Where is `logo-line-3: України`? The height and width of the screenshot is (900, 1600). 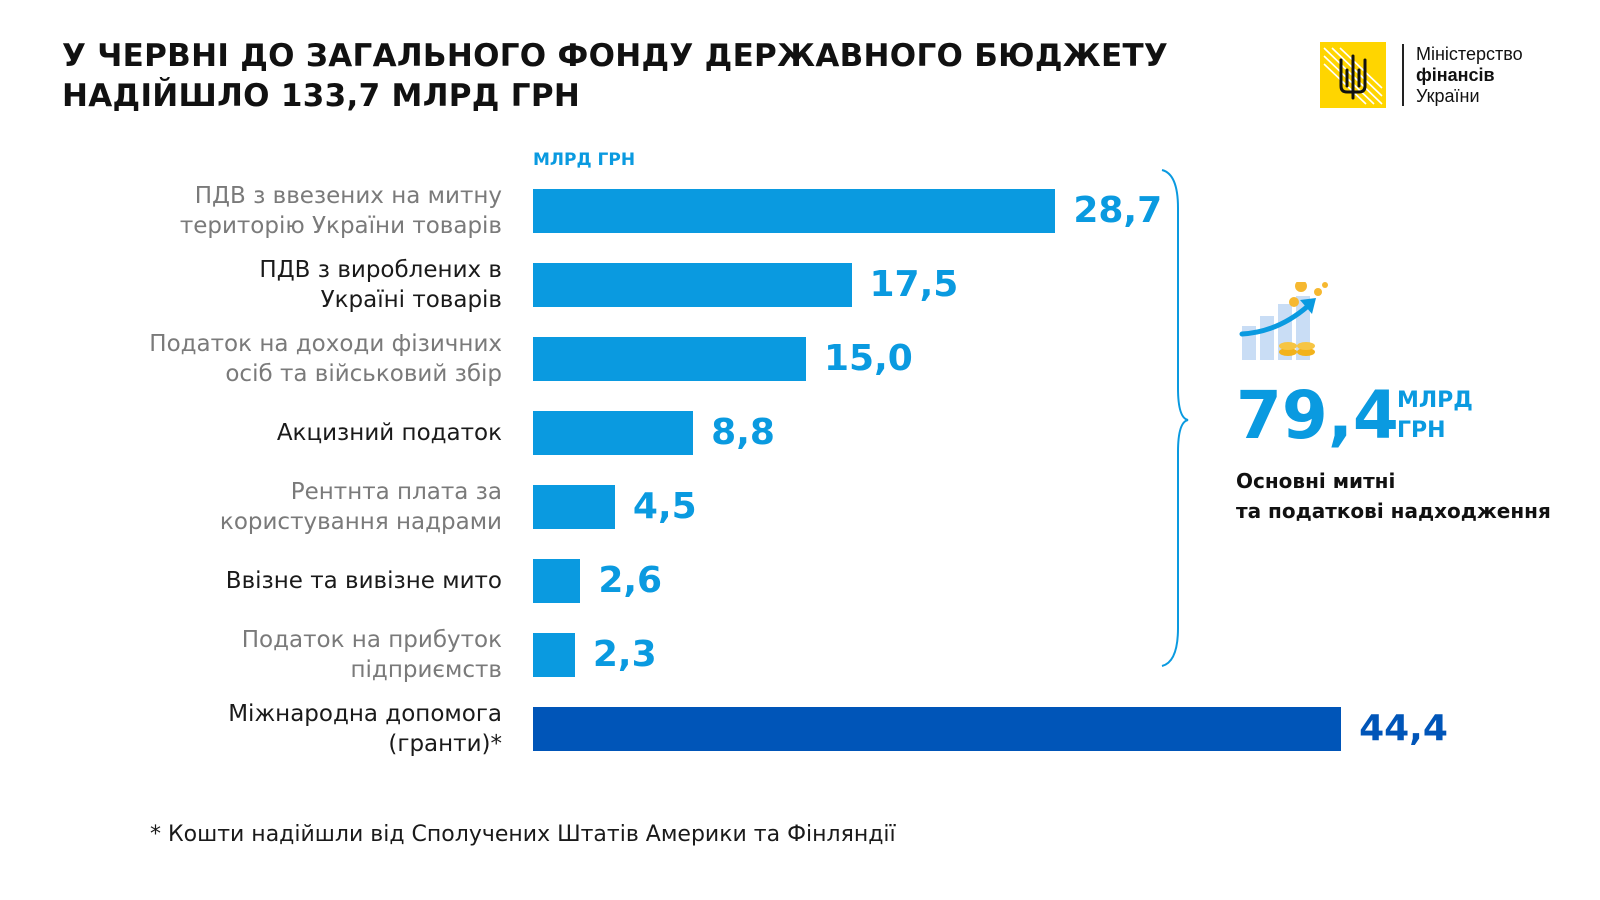 logo-line-3: України is located at coordinates (1448, 96).